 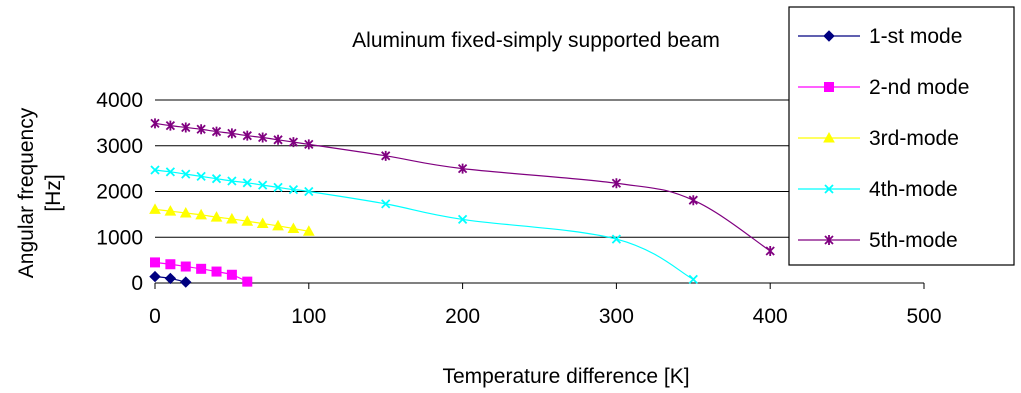 What do you see at coordinates (923, 316) in the screenshot?
I see `x-tick-label: 500` at bounding box center [923, 316].